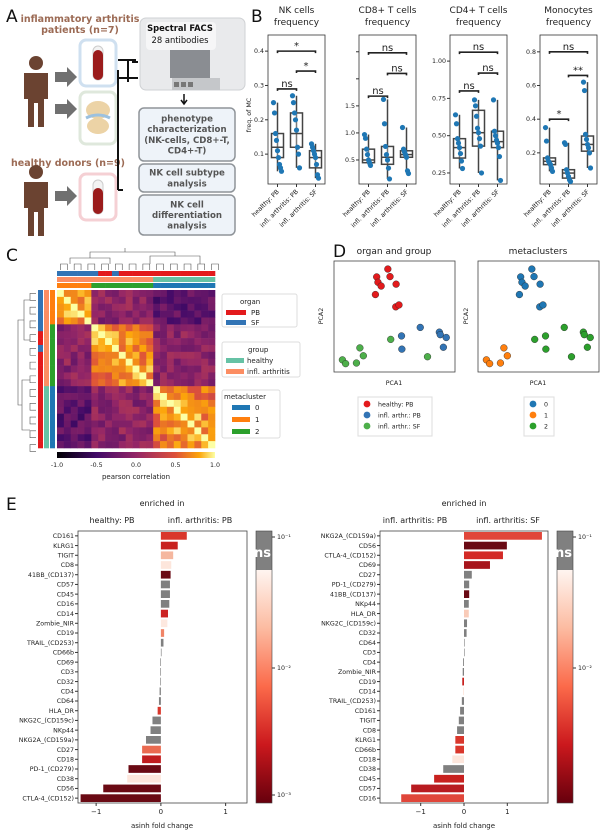 This screenshot has width=605, height=840. What do you see at coordinates (350, 133) in the screenshot?
I see `y-tick-label: 1.0` at bounding box center [350, 133].